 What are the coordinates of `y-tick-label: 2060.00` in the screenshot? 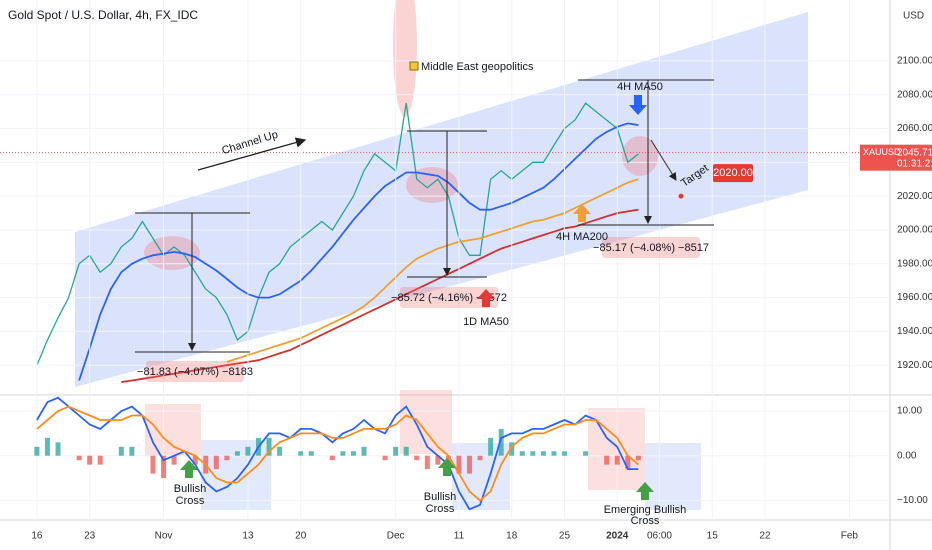 It's located at (914, 128).